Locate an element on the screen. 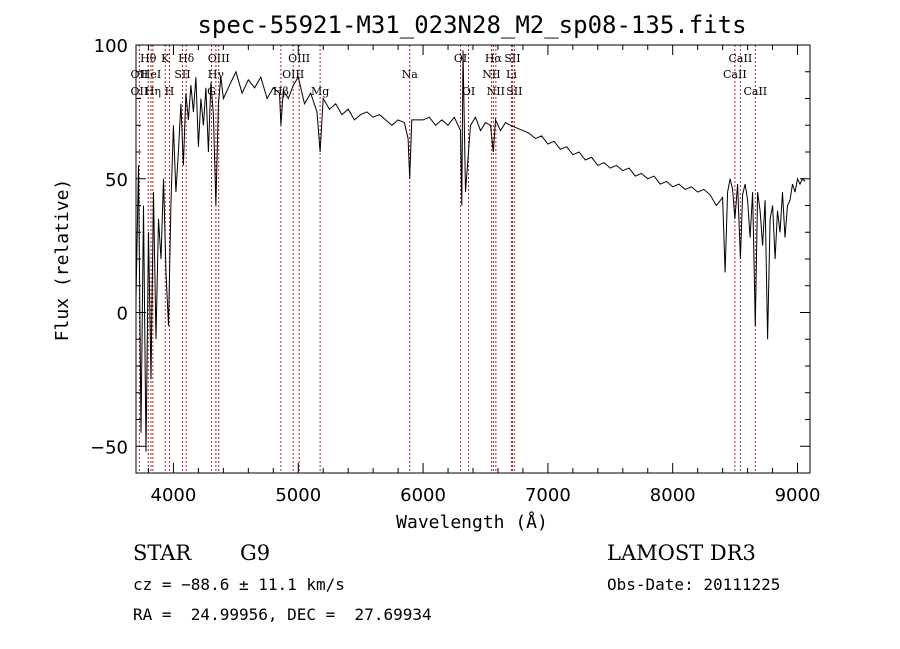 The width and height of the screenshot is (900, 649). line-label-10: Hγ is located at coordinates (216, 74).